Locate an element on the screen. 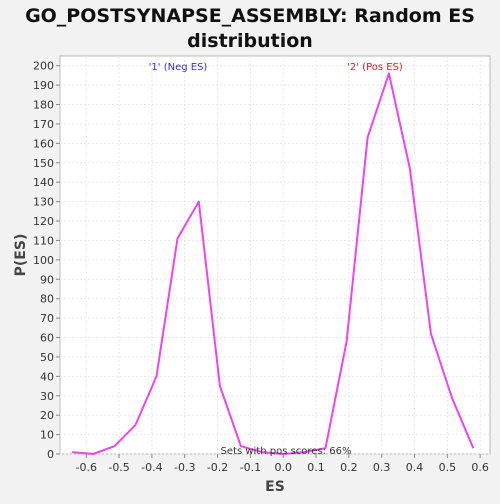 The width and height of the screenshot is (500, 504). y-tick-label: 50 is located at coordinates (47, 357).